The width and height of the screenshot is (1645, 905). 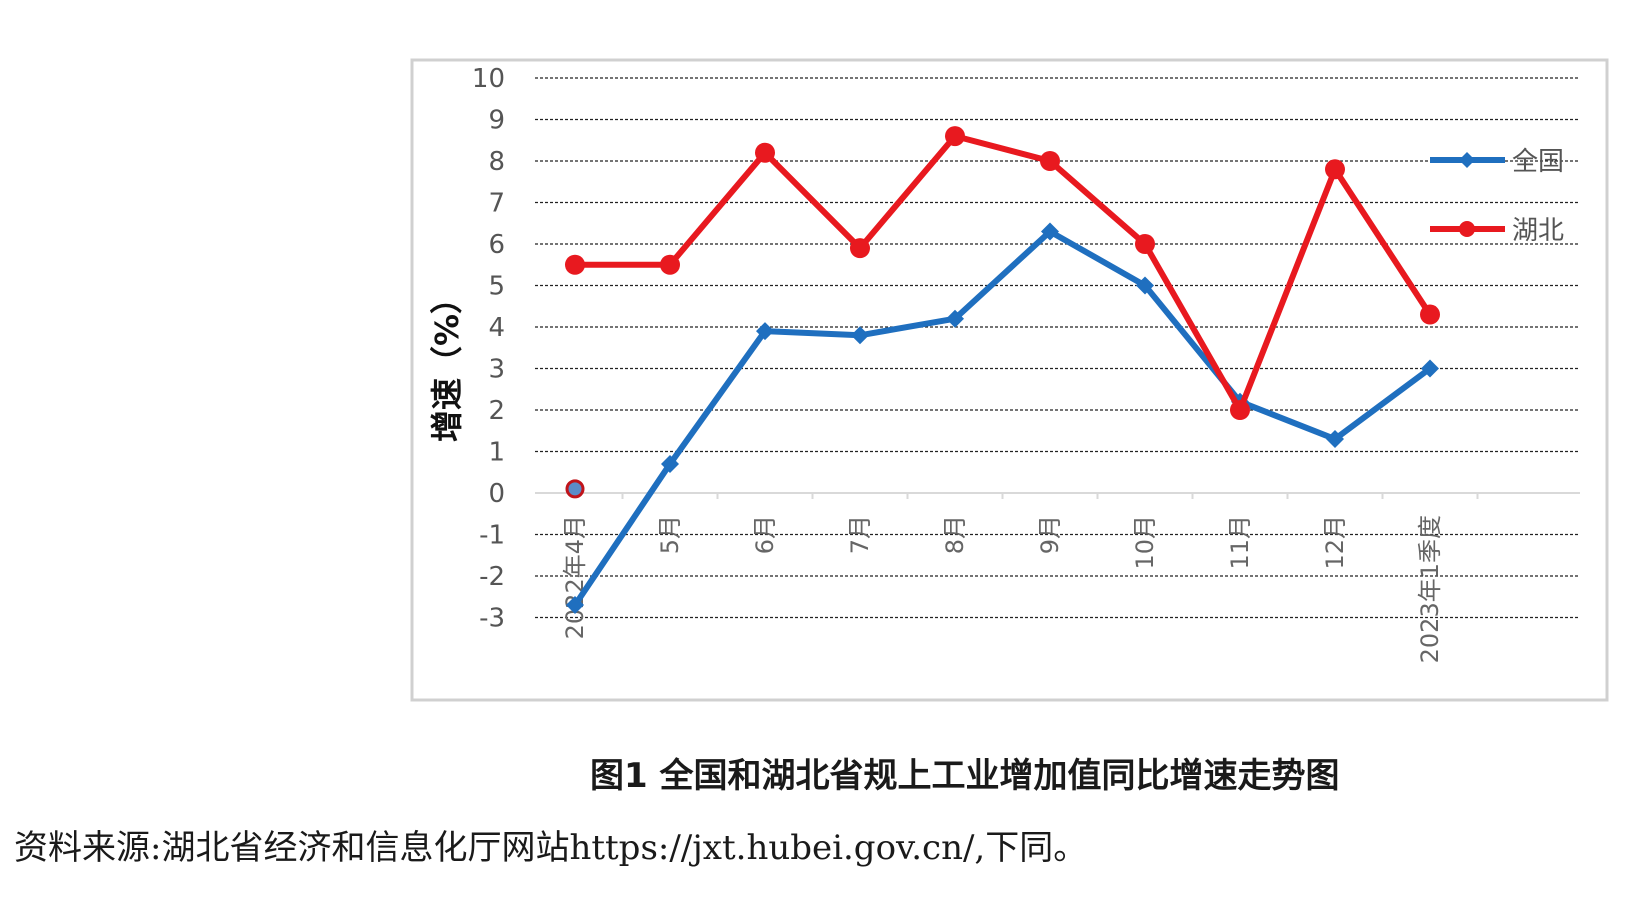 What do you see at coordinates (1538, 162) in the screenshot?
I see `legend-label: 全国` at bounding box center [1538, 162].